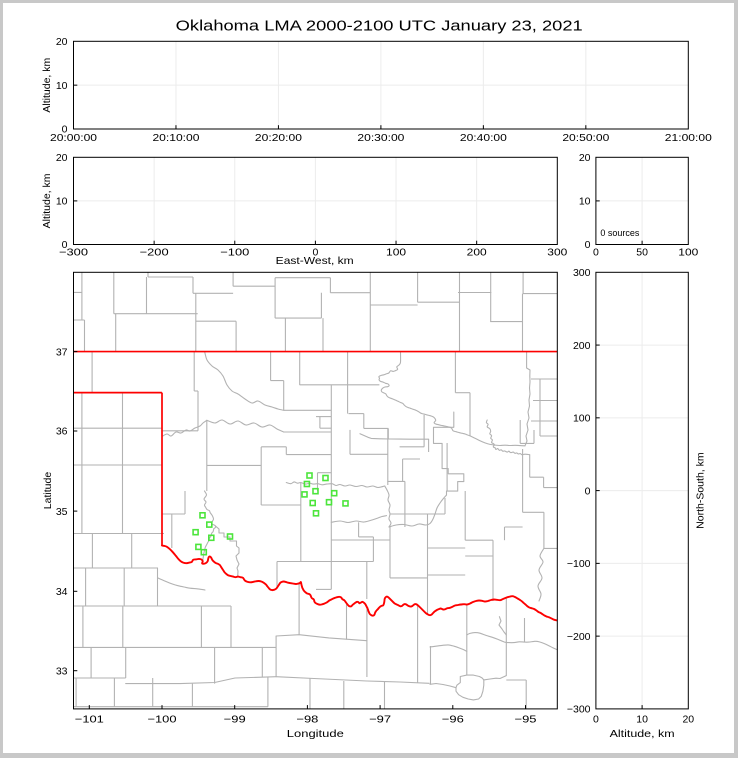  What do you see at coordinates (307, 720) in the screenshot?
I see `svg-text: −98` at bounding box center [307, 720].